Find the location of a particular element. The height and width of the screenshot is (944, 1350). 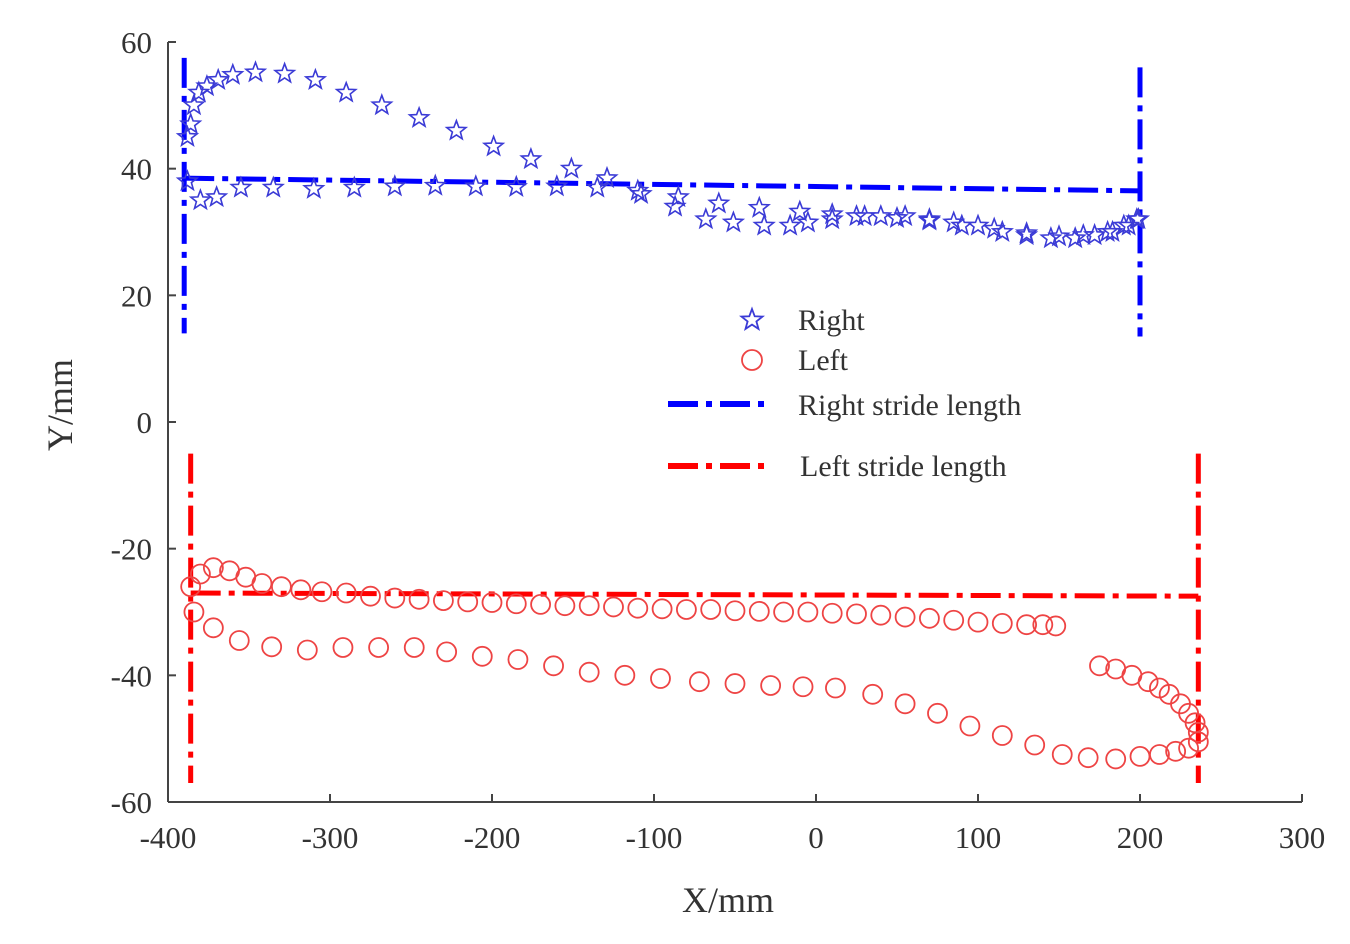

x-tick-label: 0 is located at coordinates (816, 837).